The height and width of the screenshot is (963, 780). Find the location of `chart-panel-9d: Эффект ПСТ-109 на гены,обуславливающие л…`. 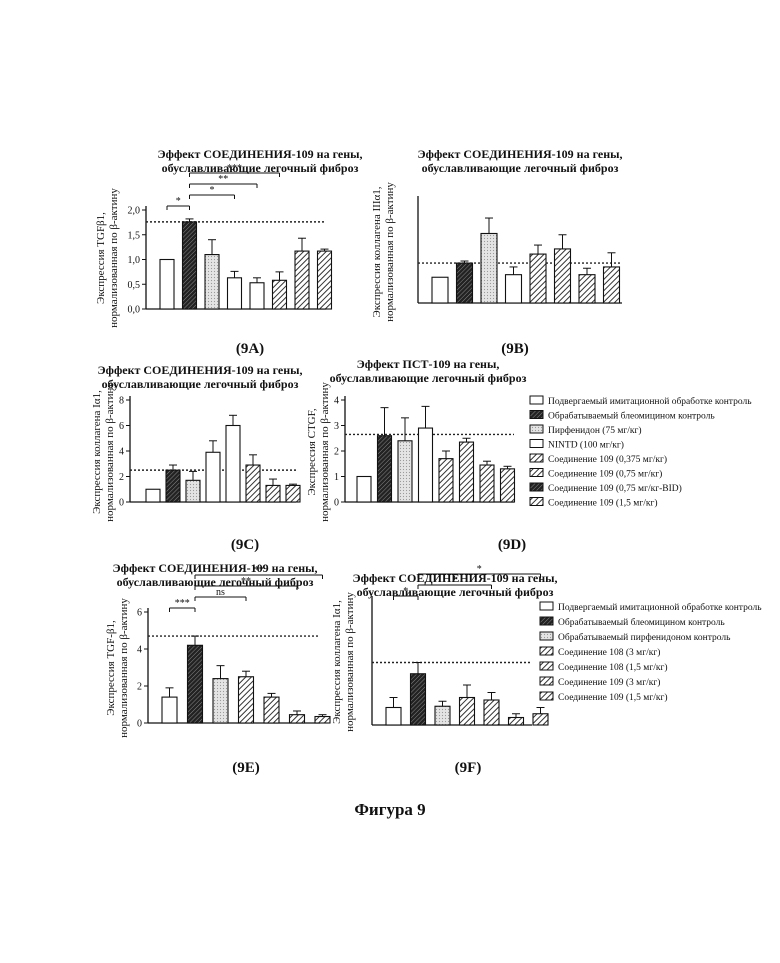

chart-panel-9d: Эффект ПСТ-109 на гены,обуславливающие л… is located at coordinates (529, 455).